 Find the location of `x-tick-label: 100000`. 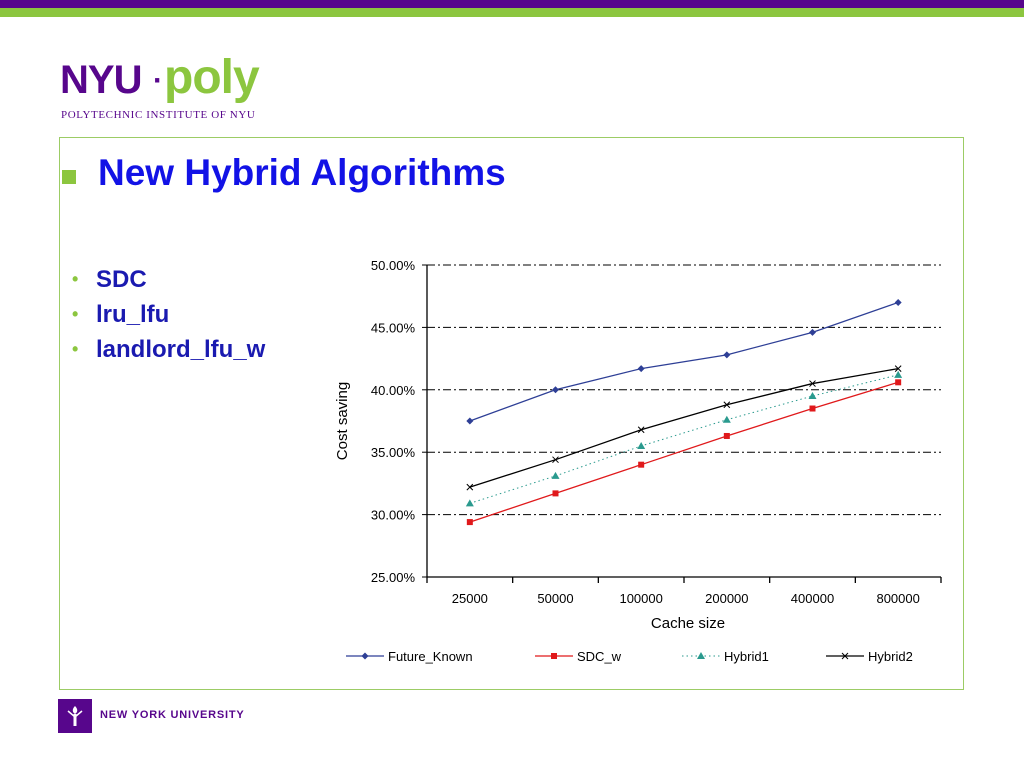

x-tick-label: 100000 is located at coordinates (640, 598).